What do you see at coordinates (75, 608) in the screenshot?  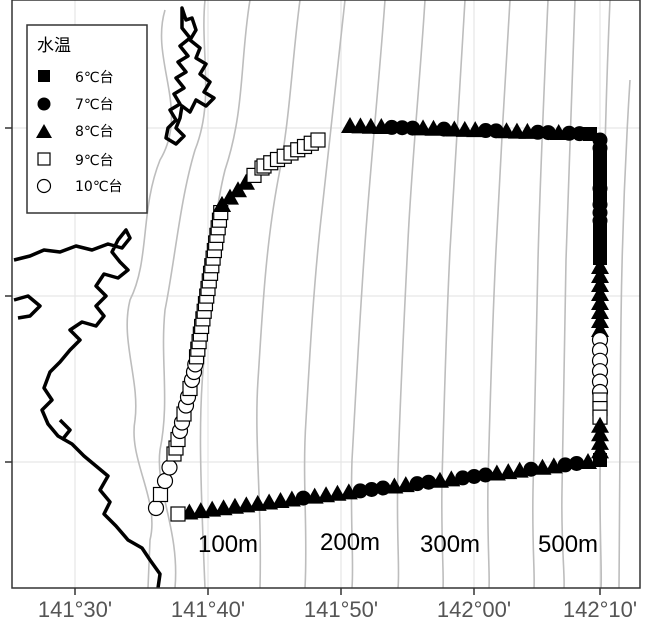 I see `x-tick-label: 141°30'` at bounding box center [75, 608].